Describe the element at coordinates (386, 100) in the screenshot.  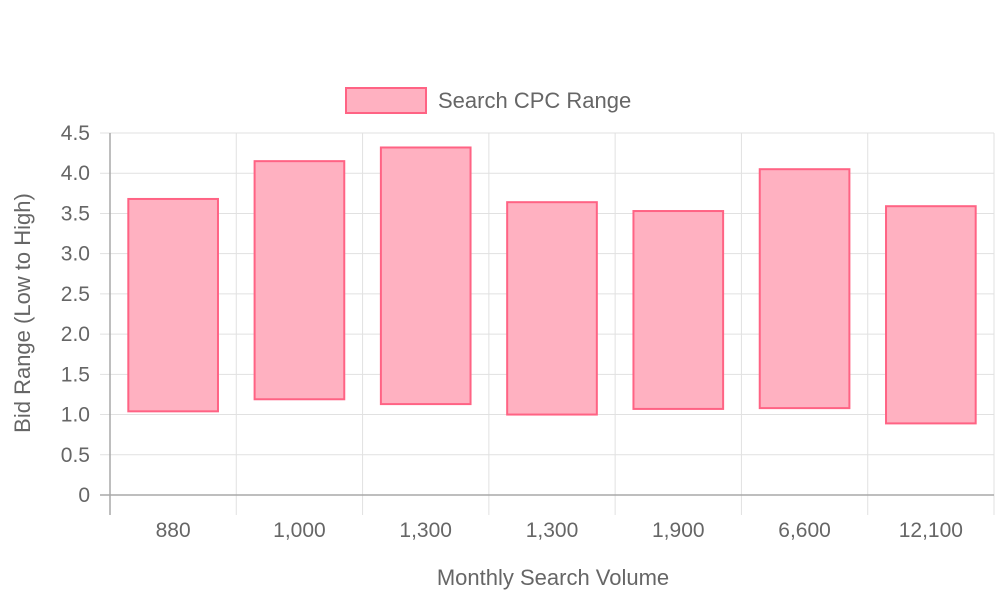
I see `legend-swatch` at that location.